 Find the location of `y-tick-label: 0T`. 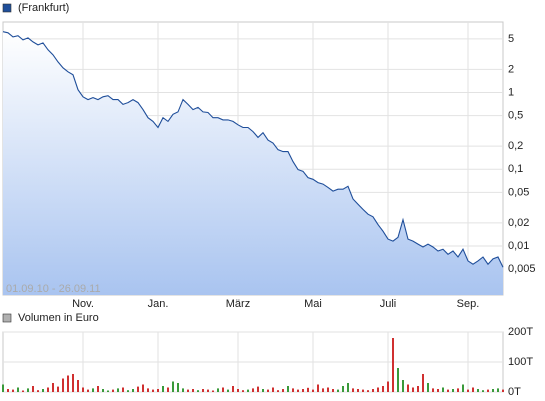

y-tick-label: 0T is located at coordinates (514, 392).